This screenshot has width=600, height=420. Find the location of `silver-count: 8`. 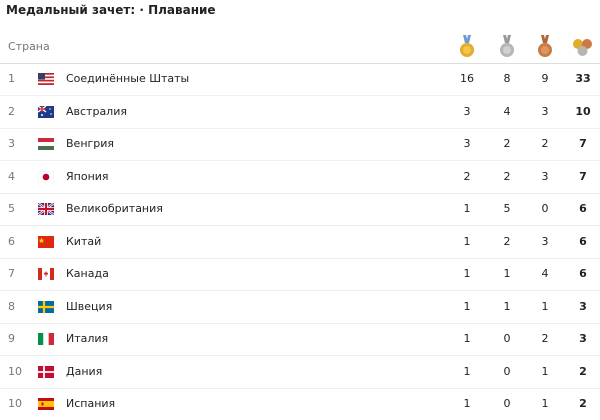

silver-count: 8 is located at coordinates (507, 78).